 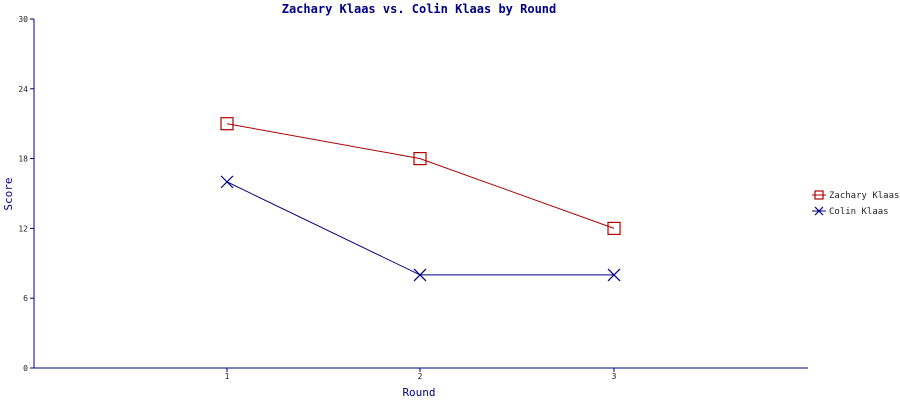 What do you see at coordinates (419, 9) in the screenshot?
I see `chart-title: Zachary Klaas vs. Colin Klaas by Round` at bounding box center [419, 9].